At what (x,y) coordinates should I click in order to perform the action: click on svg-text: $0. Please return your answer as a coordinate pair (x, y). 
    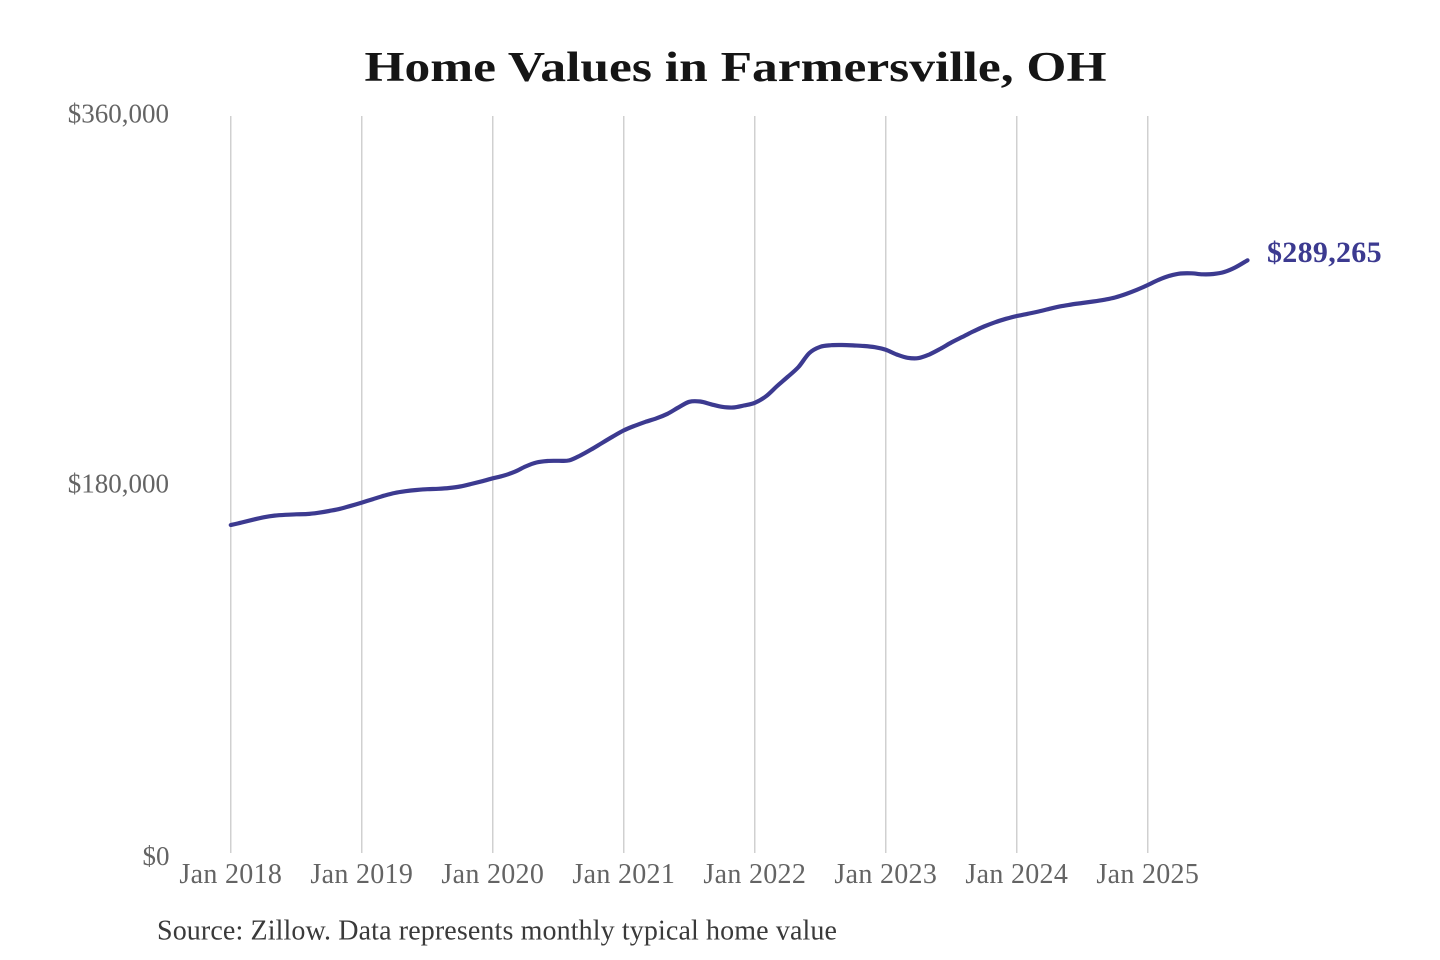
    Looking at the image, I should click on (156, 856).